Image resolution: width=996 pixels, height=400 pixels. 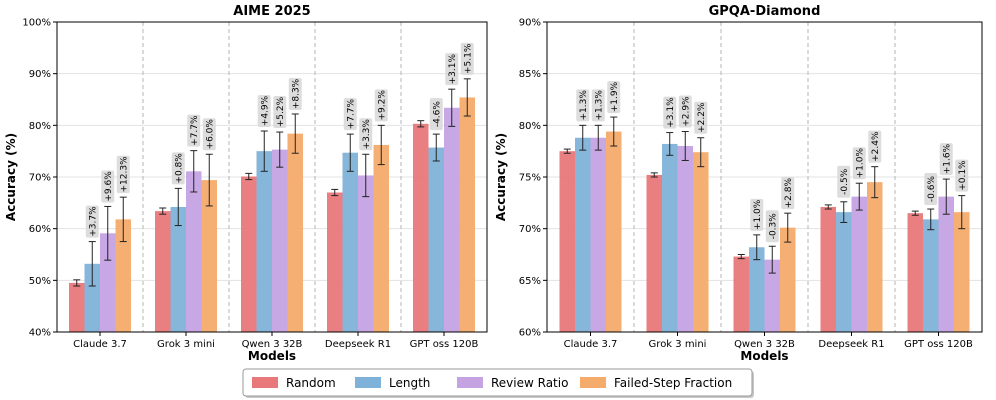 I want to click on legend-box, so click(x=497, y=382).